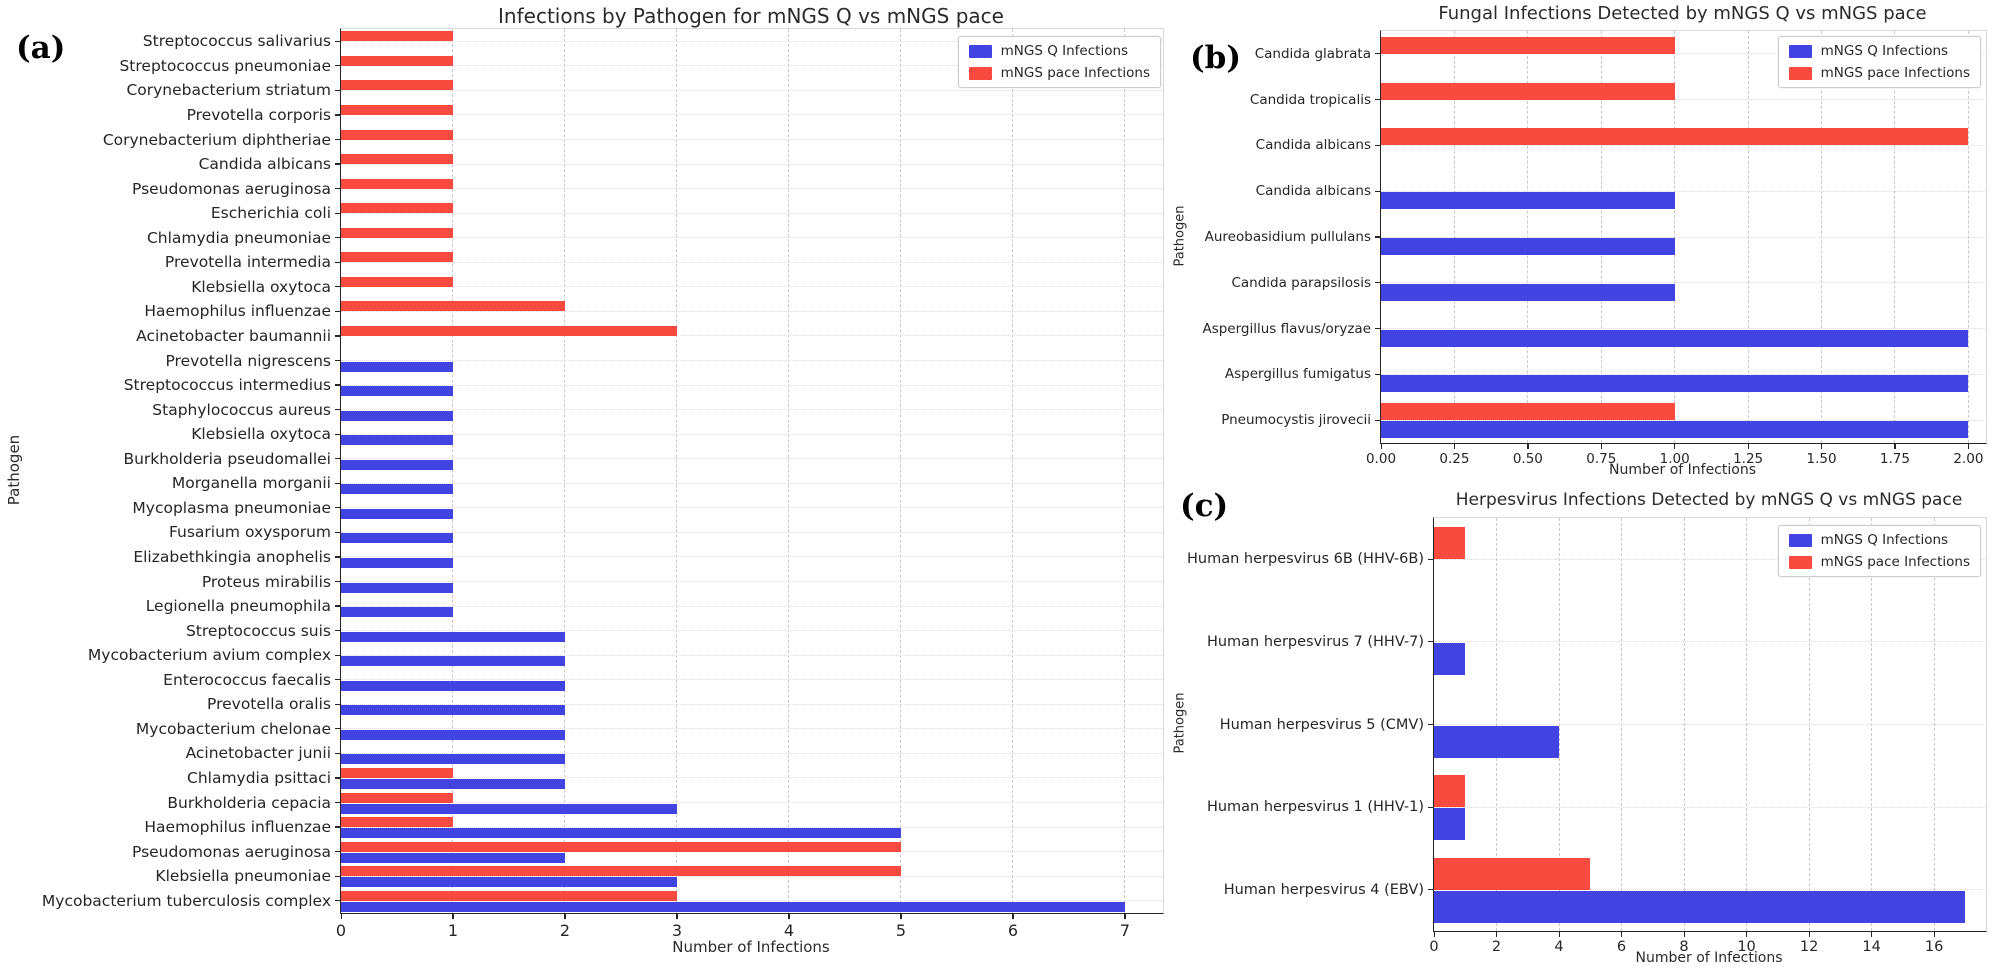 The width and height of the screenshot is (2000, 968). I want to click on category-label: Streptococcus suis, so click(258, 630).